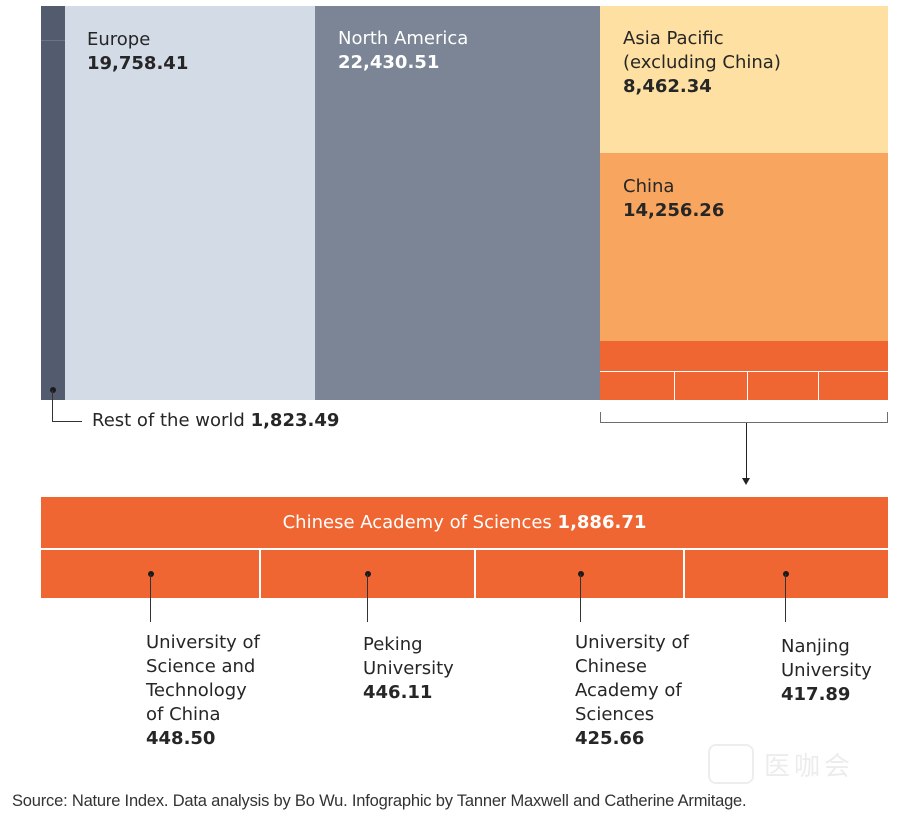  Describe the element at coordinates (667, 86) in the screenshot. I see `label-asia-pacific-value: 8,462.34` at that location.